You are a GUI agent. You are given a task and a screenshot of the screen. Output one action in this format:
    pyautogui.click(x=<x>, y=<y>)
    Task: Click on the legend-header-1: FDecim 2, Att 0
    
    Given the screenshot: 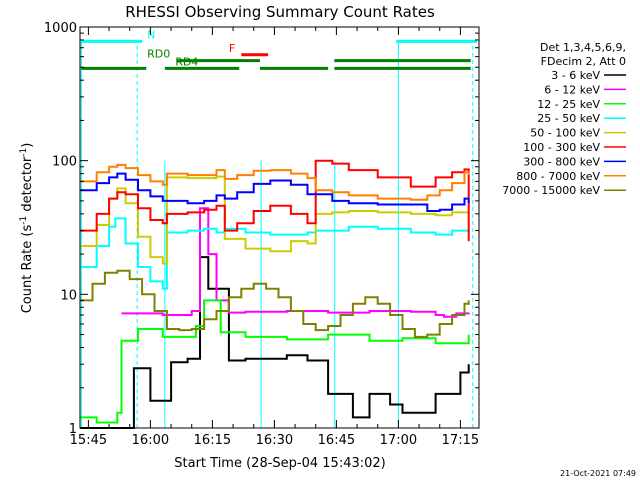 What is the action you would take?
    pyautogui.click(x=583, y=61)
    